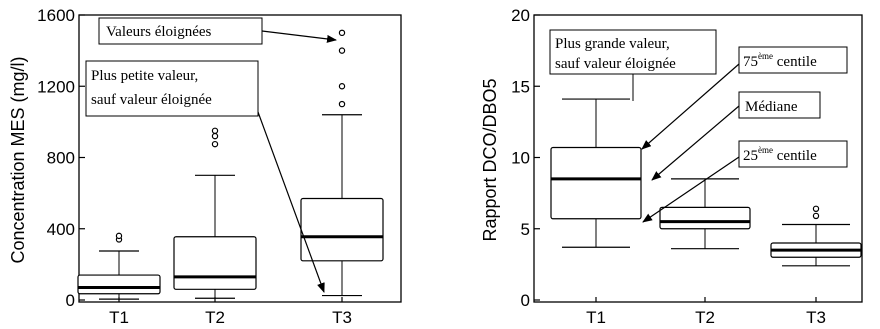  Describe the element at coordinates (780, 154) in the screenshot. I see `annotation-text: 25ème centile` at that location.